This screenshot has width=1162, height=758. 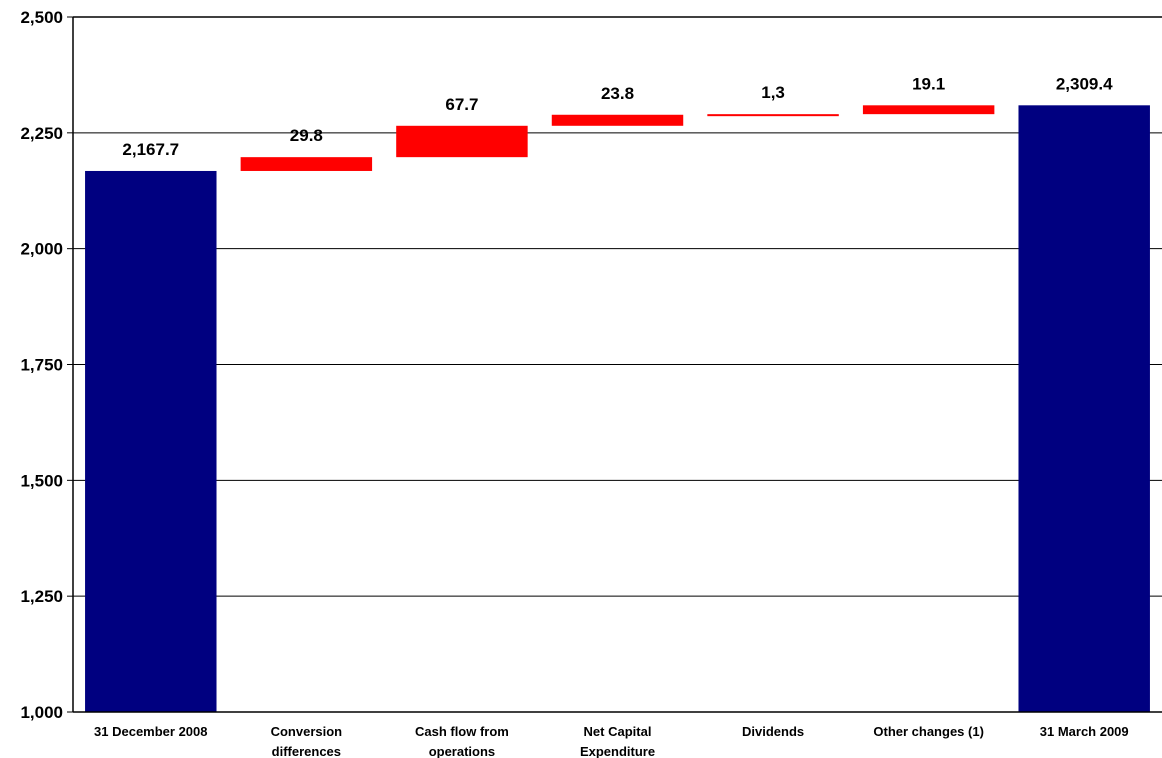 I want to click on data-label: 2,167.7, so click(x=150, y=149).